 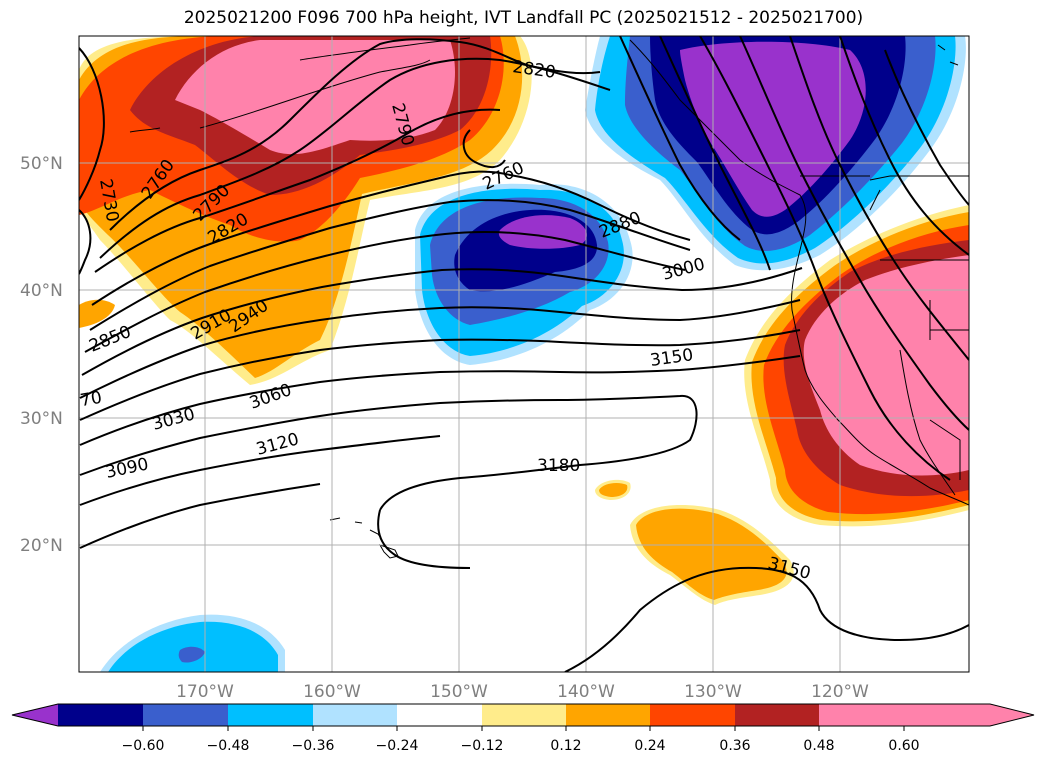 I want to click on latitude-labels: 50°N 40°N 30°N 20°N, so click(x=41, y=355).